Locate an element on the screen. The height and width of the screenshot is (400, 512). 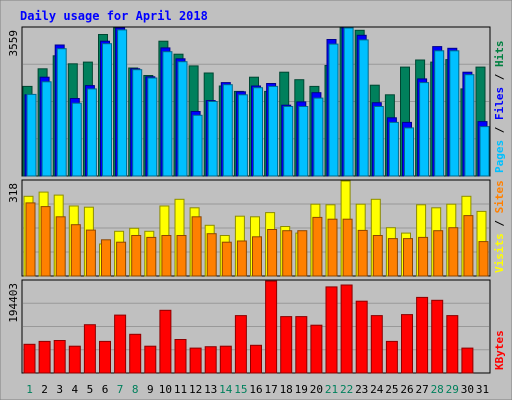
x-tick-label: 7 is located at coordinates (120, 389).